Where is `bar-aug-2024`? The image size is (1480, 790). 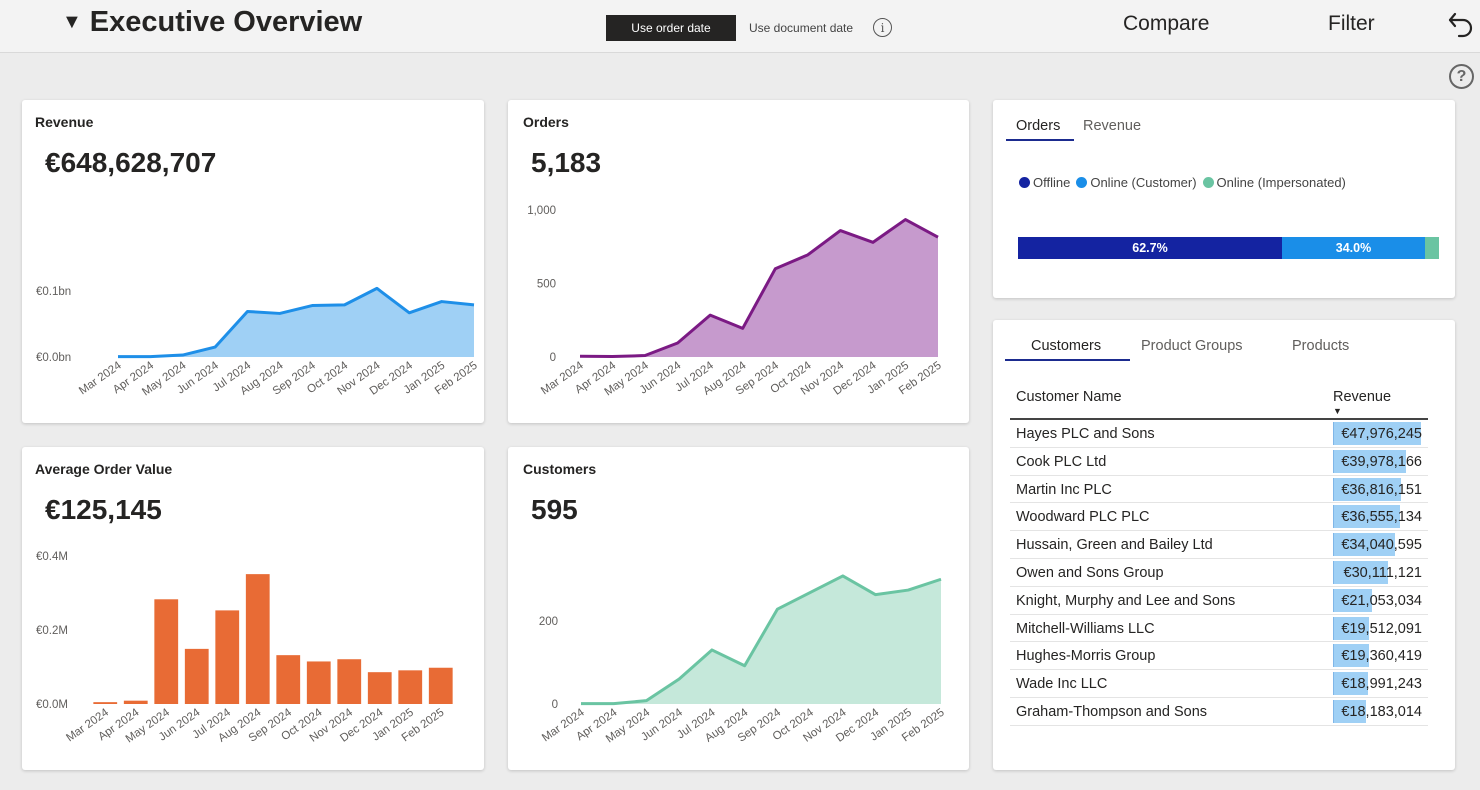
bar-aug-2024 is located at coordinates (257, 639).